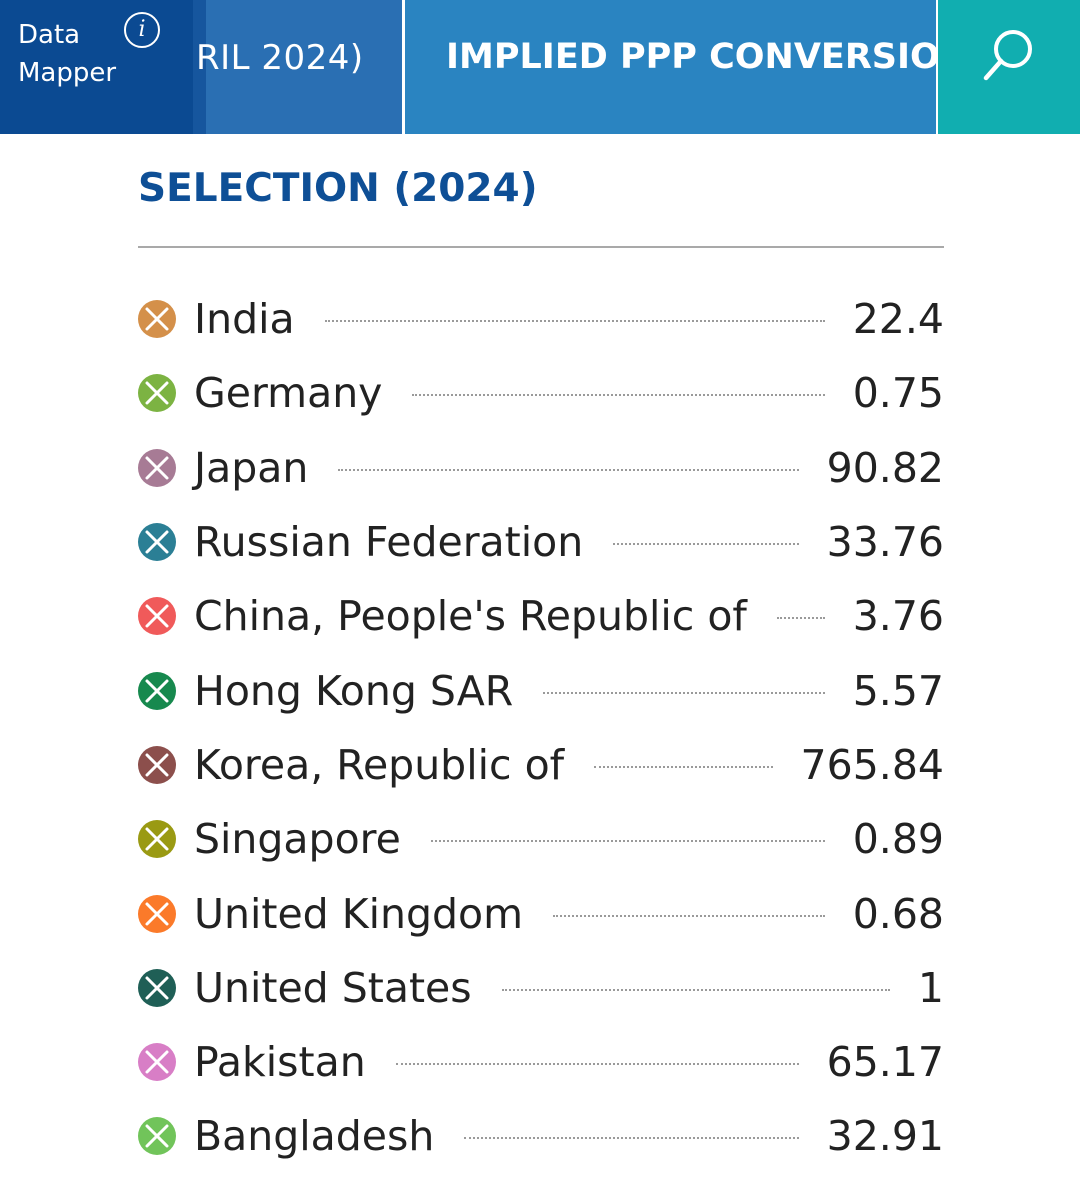 The width and height of the screenshot is (1080, 1192). I want to click on country-value: 22.4, so click(898, 319).